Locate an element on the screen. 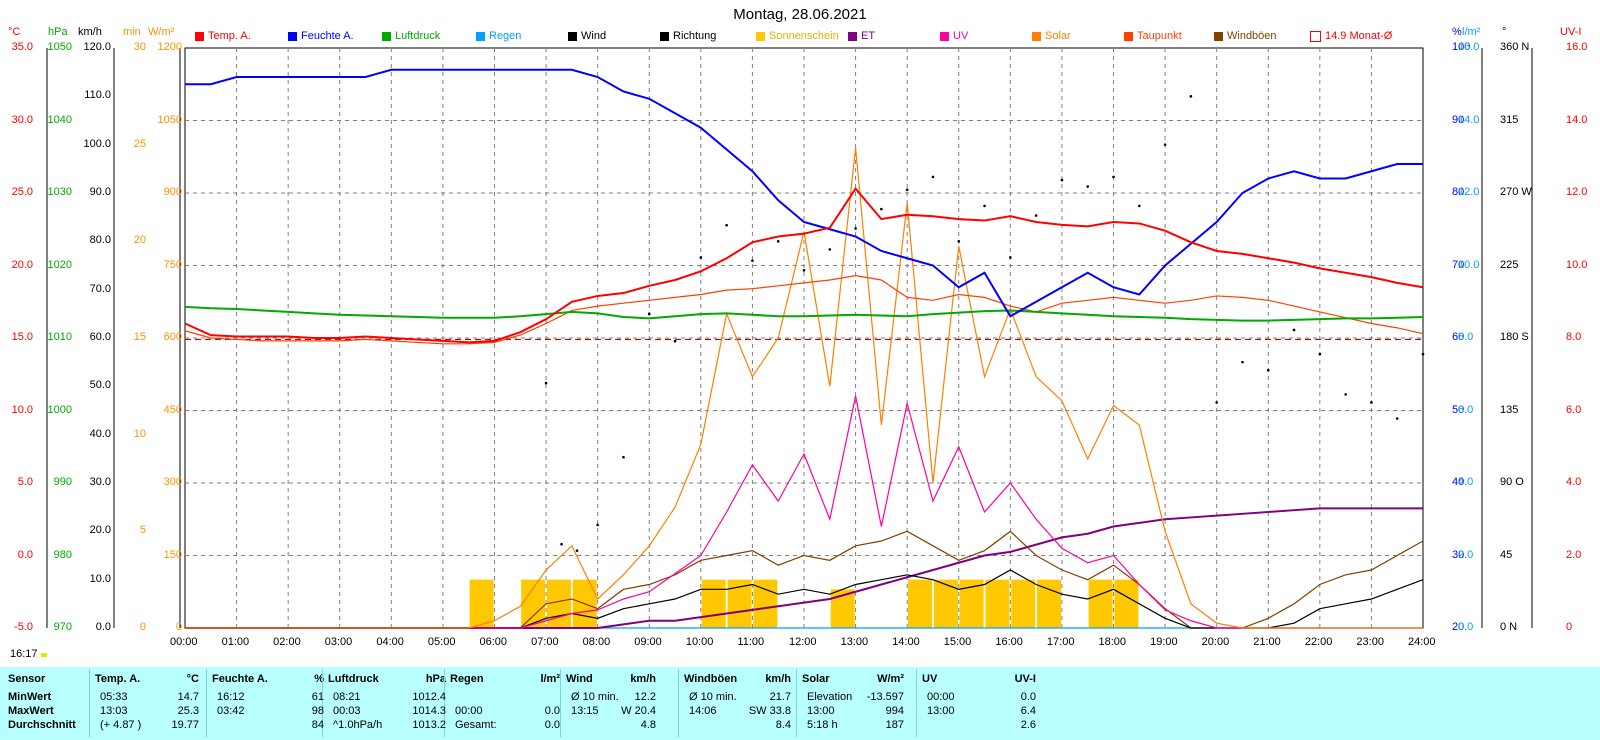 The image size is (1600, 740). axis-tick-label: 315 is located at coordinates (1509, 119).